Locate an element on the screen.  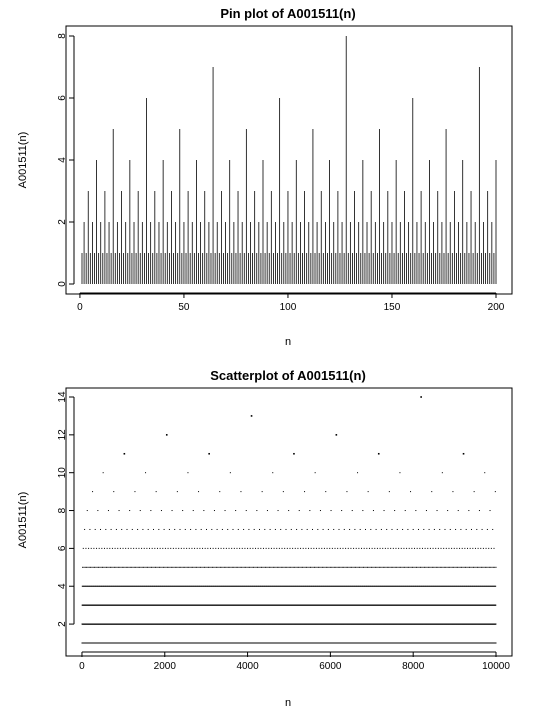
pin-plot-x-tick-label: 50 is located at coordinates (184, 307).